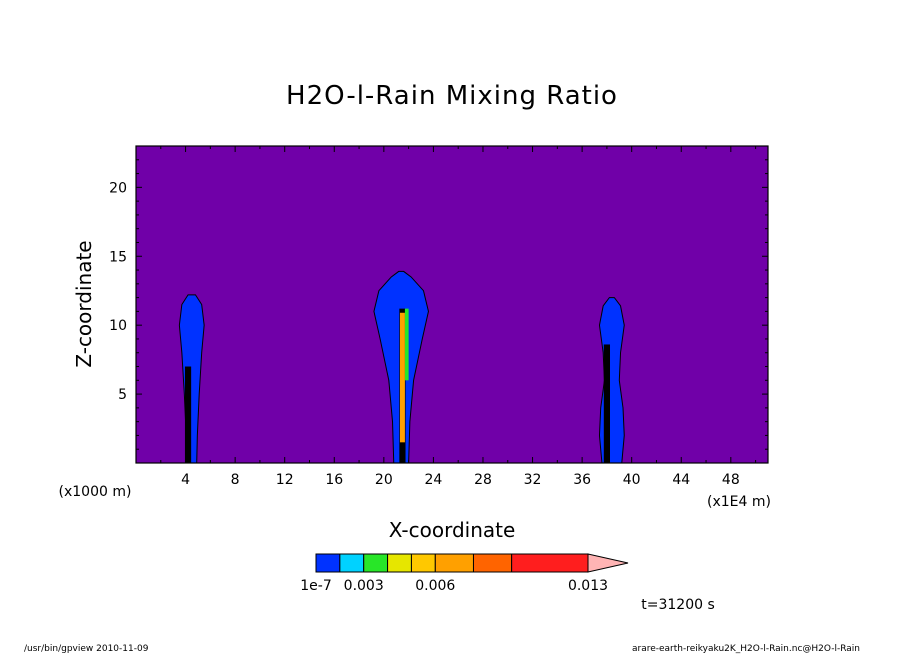 This screenshot has width=904, height=654. What do you see at coordinates (185, 480) in the screenshot?
I see `x-tick-label: 4` at bounding box center [185, 480].